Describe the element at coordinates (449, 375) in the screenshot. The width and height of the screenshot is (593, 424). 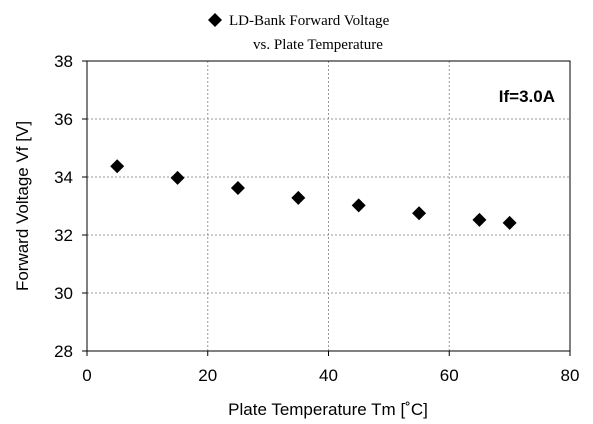
I see `x-tick-label: 60` at that location.